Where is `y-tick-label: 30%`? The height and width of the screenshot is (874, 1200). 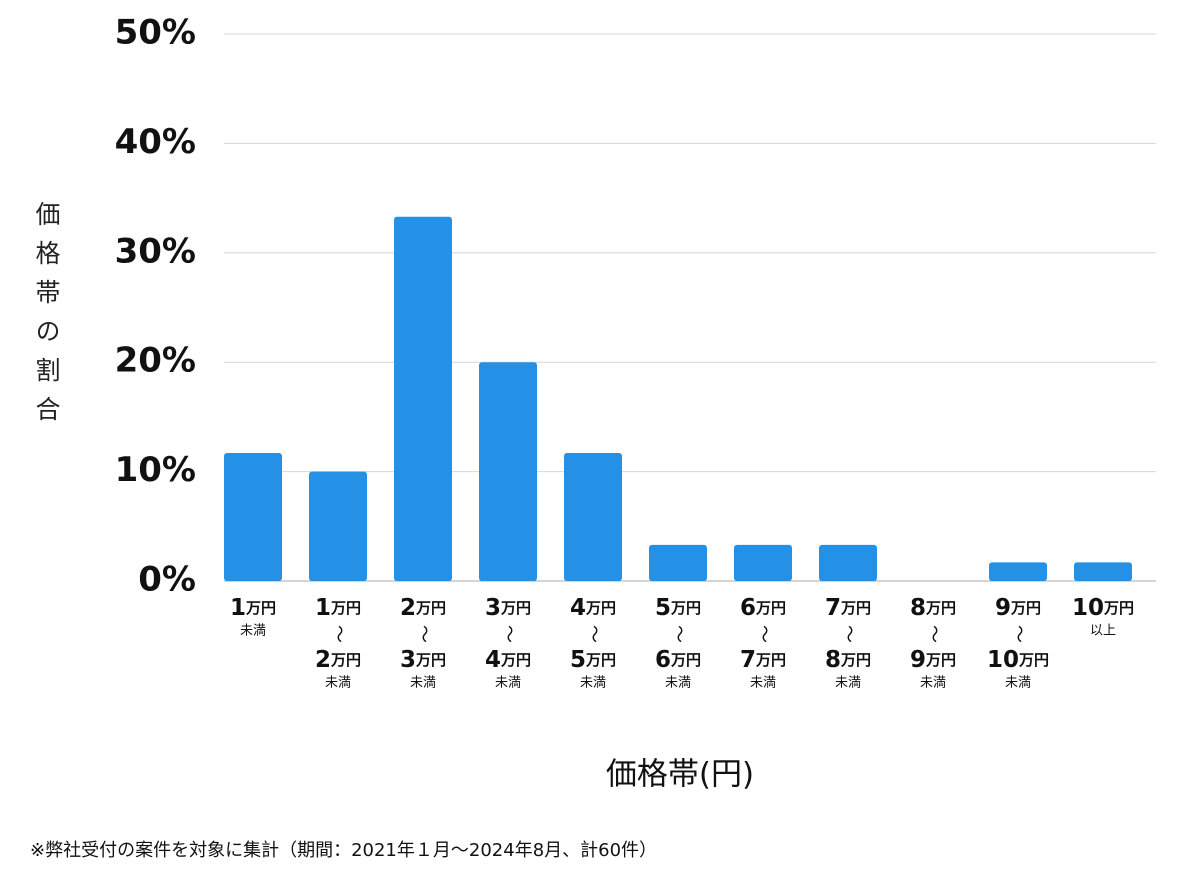
y-tick-label: 30% is located at coordinates (155, 251).